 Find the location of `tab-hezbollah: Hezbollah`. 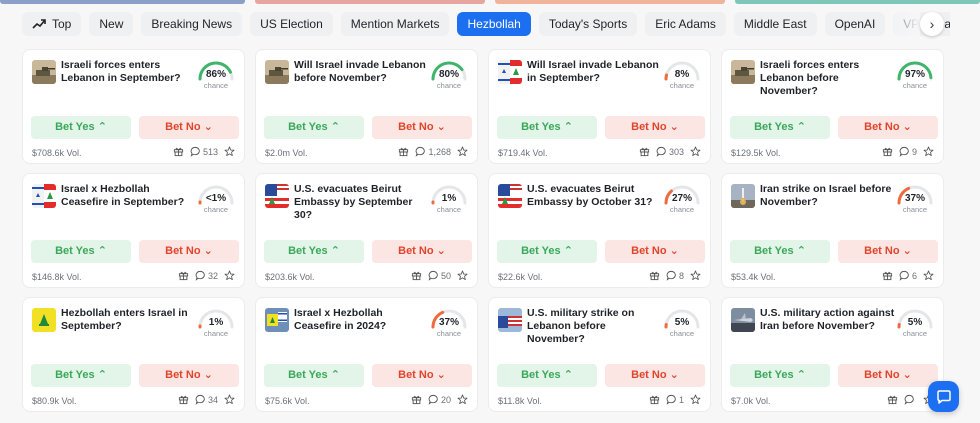

tab-hezbollah: Hezbollah is located at coordinates (494, 24).